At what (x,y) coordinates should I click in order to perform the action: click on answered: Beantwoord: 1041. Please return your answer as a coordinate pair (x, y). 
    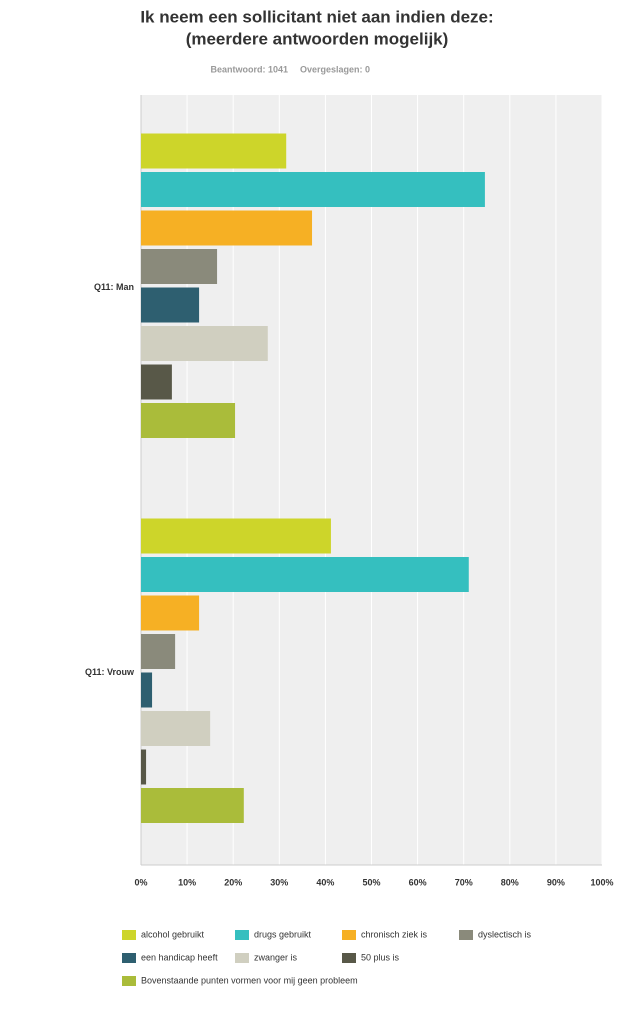
    Looking at the image, I should click on (249, 69).